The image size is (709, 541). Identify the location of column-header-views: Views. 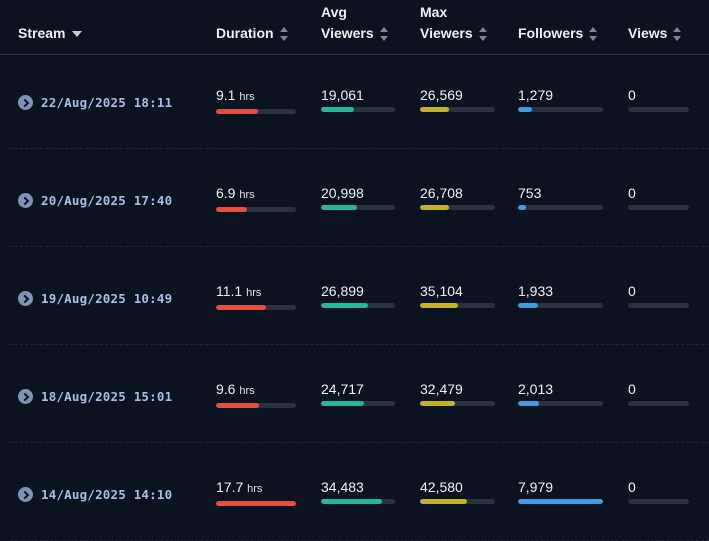
(655, 33).